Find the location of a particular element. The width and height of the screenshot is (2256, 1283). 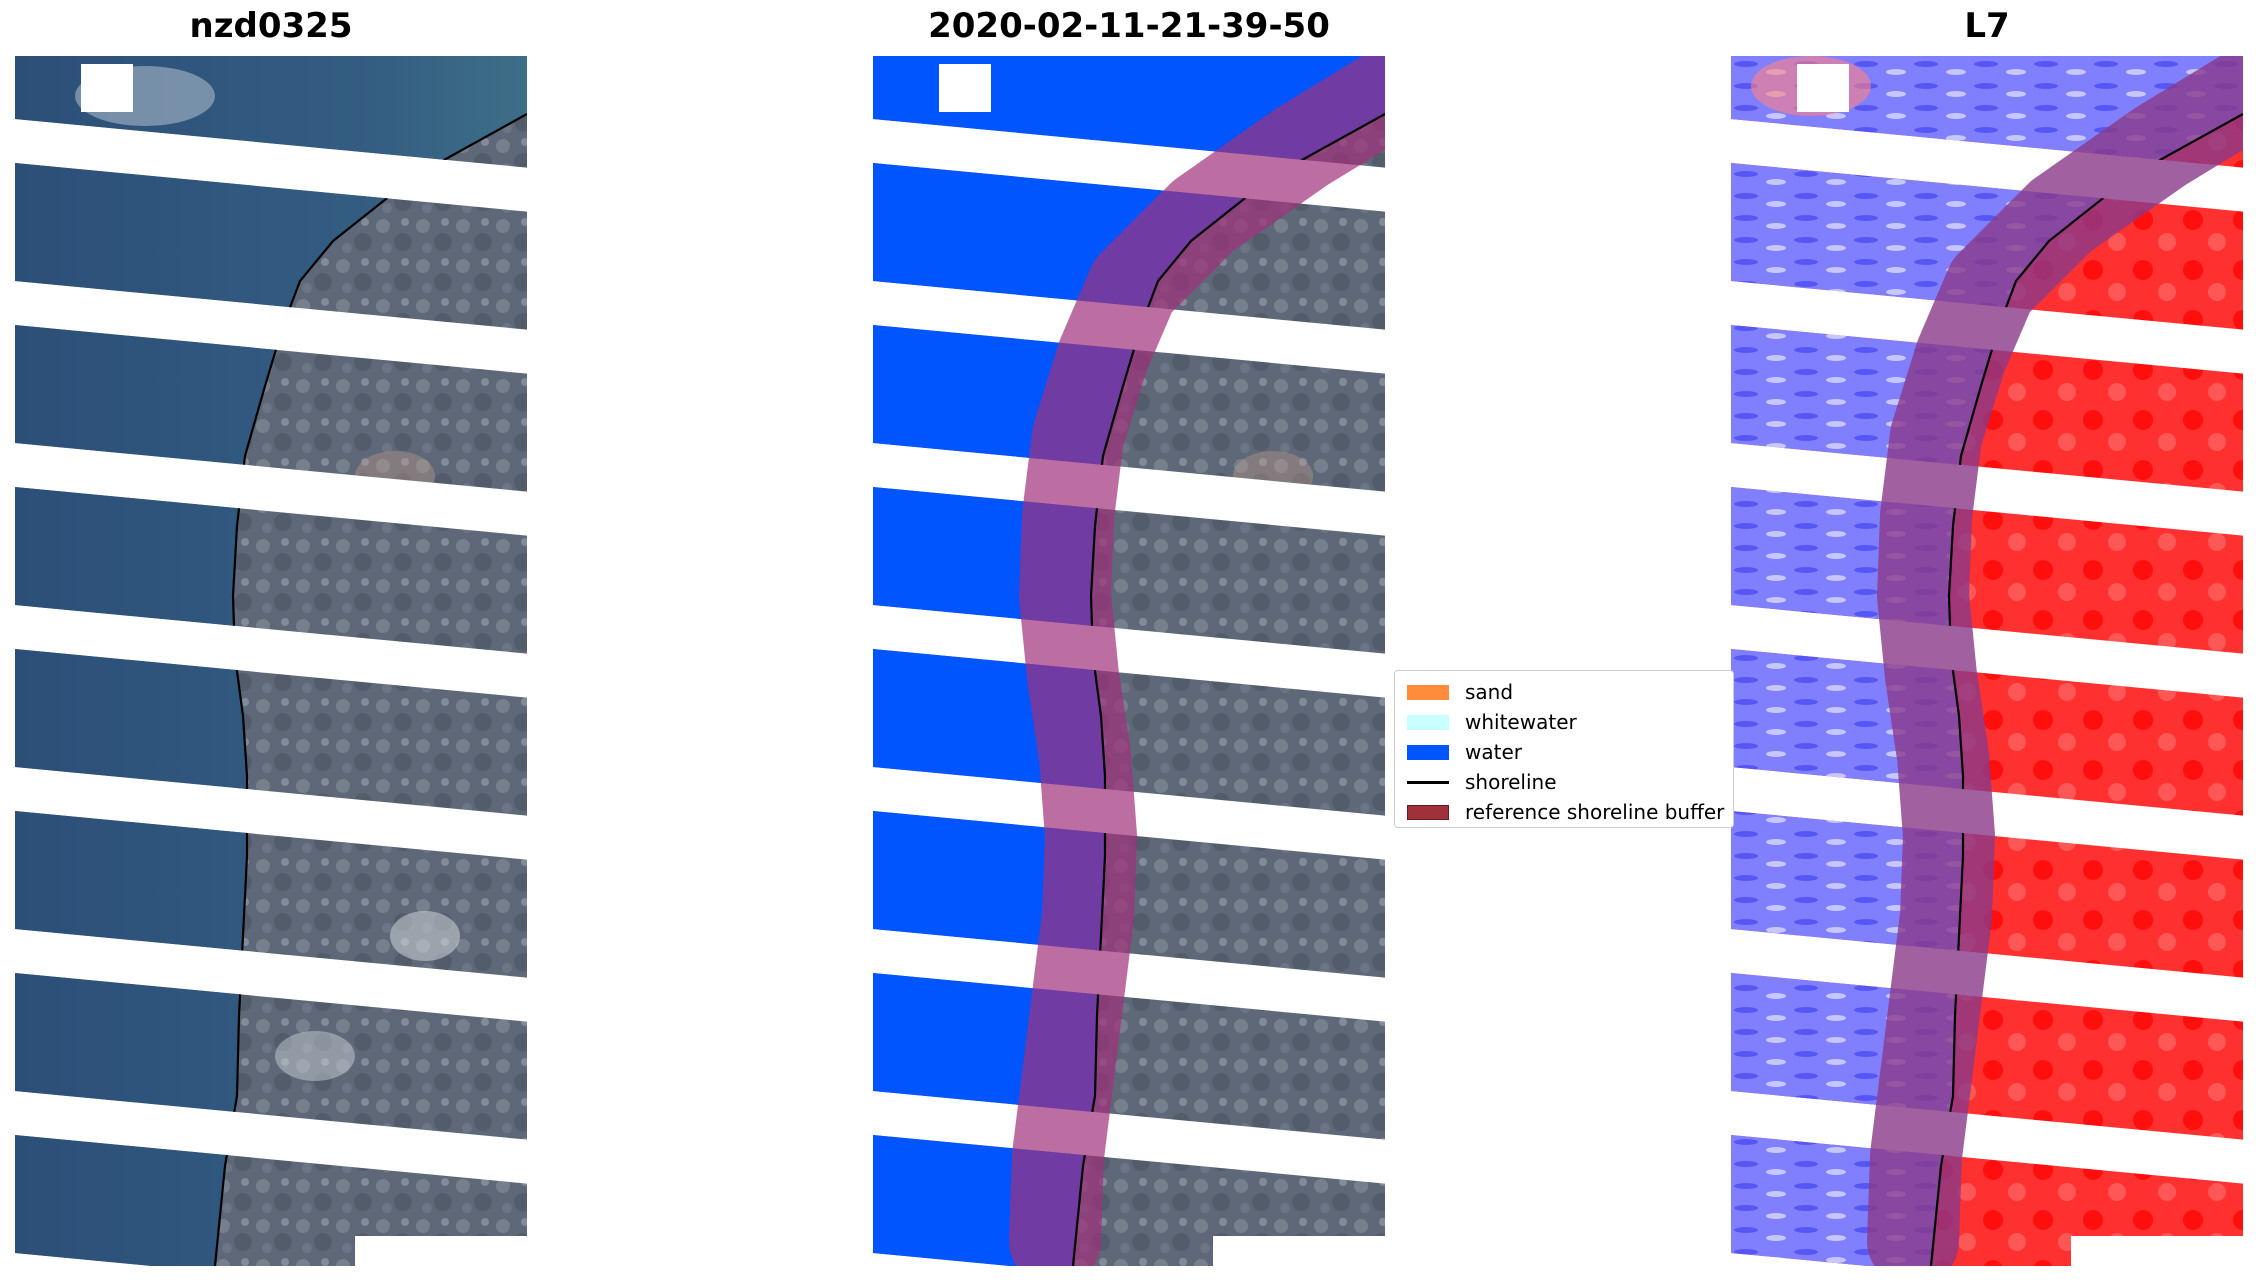

legend-label: sand is located at coordinates (1489, 692).